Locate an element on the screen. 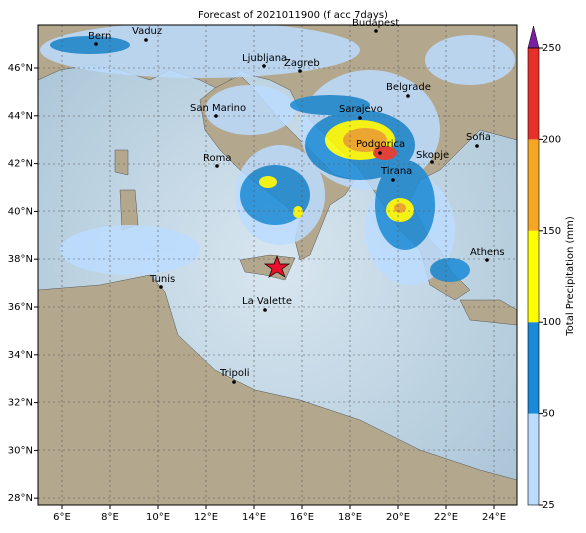  city-label: Tirana is located at coordinates (396, 171).